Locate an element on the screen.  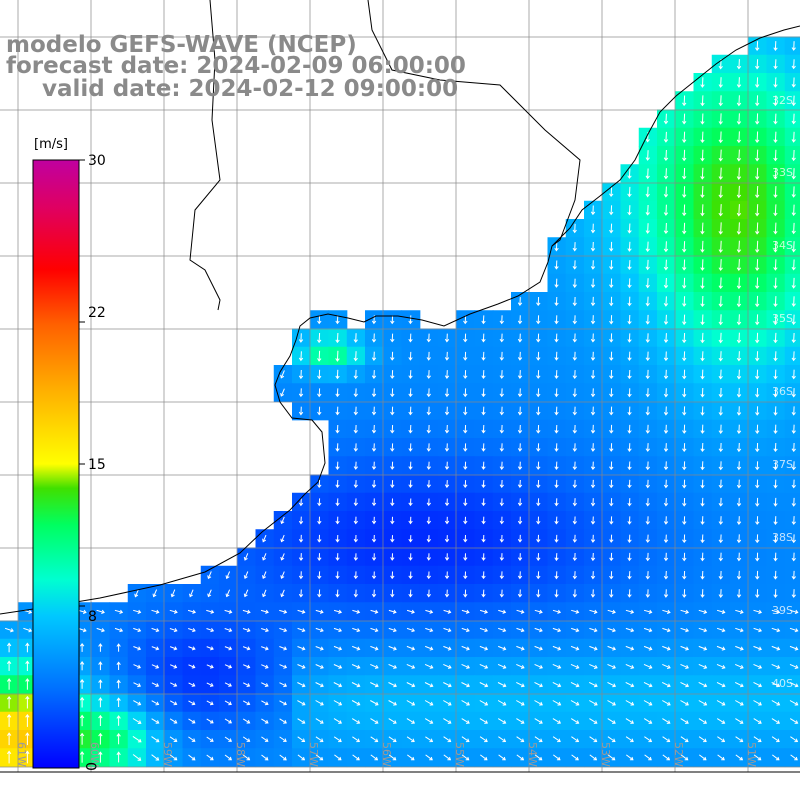
colorbar-tick: 8 is located at coordinates (92, 617).